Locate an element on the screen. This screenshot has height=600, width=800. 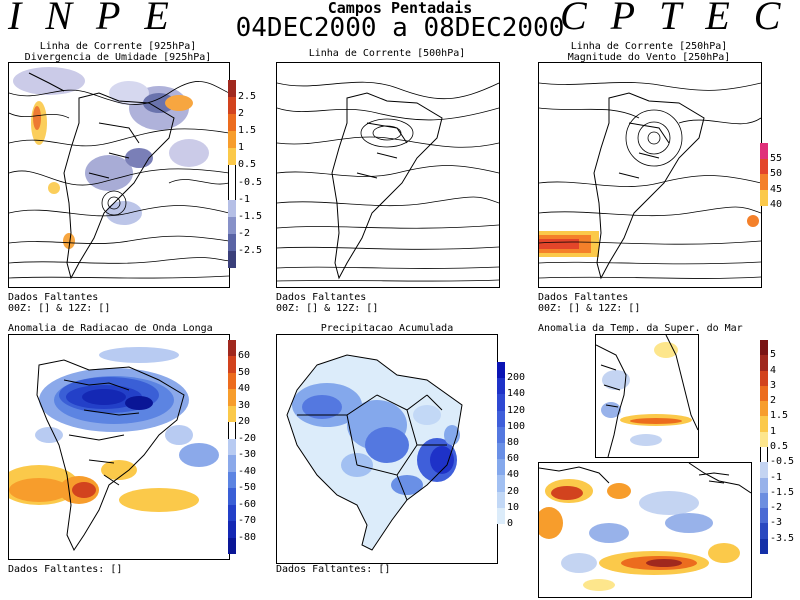
panel5-colorbar: 200 140 120 100 80 60 40 20 10 0 is located at coordinates (511, 445).